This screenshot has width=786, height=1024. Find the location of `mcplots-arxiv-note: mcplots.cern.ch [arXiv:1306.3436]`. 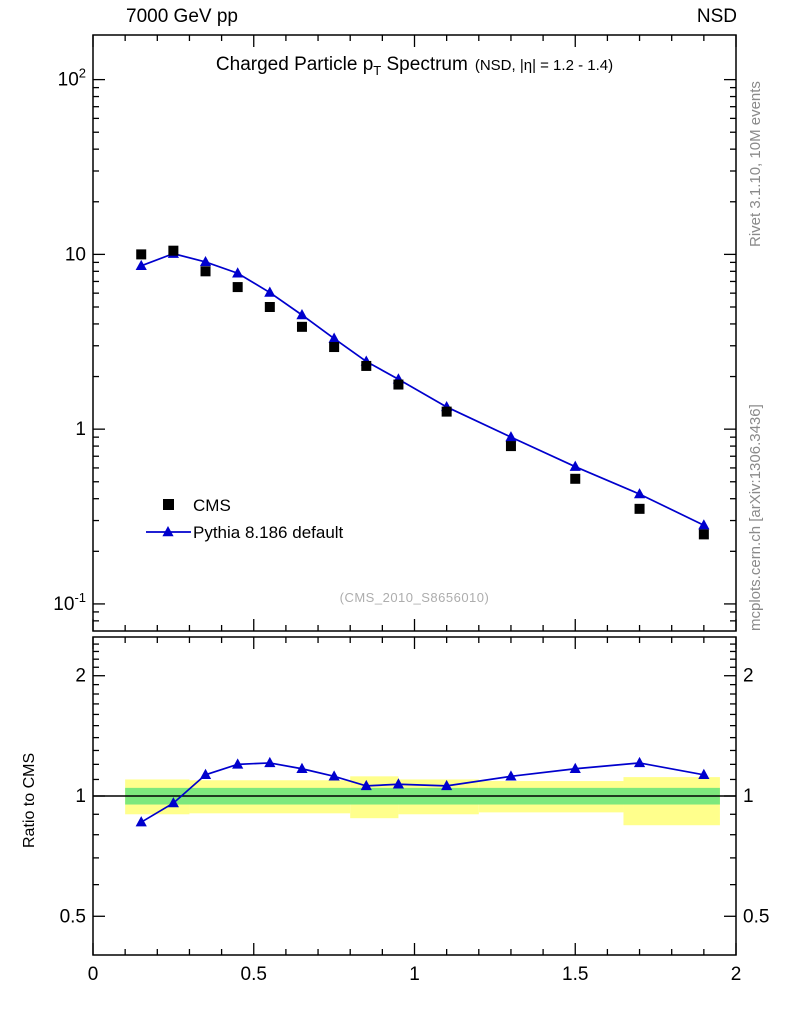

mcplots-arxiv-note: mcplots.cern.ch [arXiv:1306.3436] is located at coordinates (755, 517).